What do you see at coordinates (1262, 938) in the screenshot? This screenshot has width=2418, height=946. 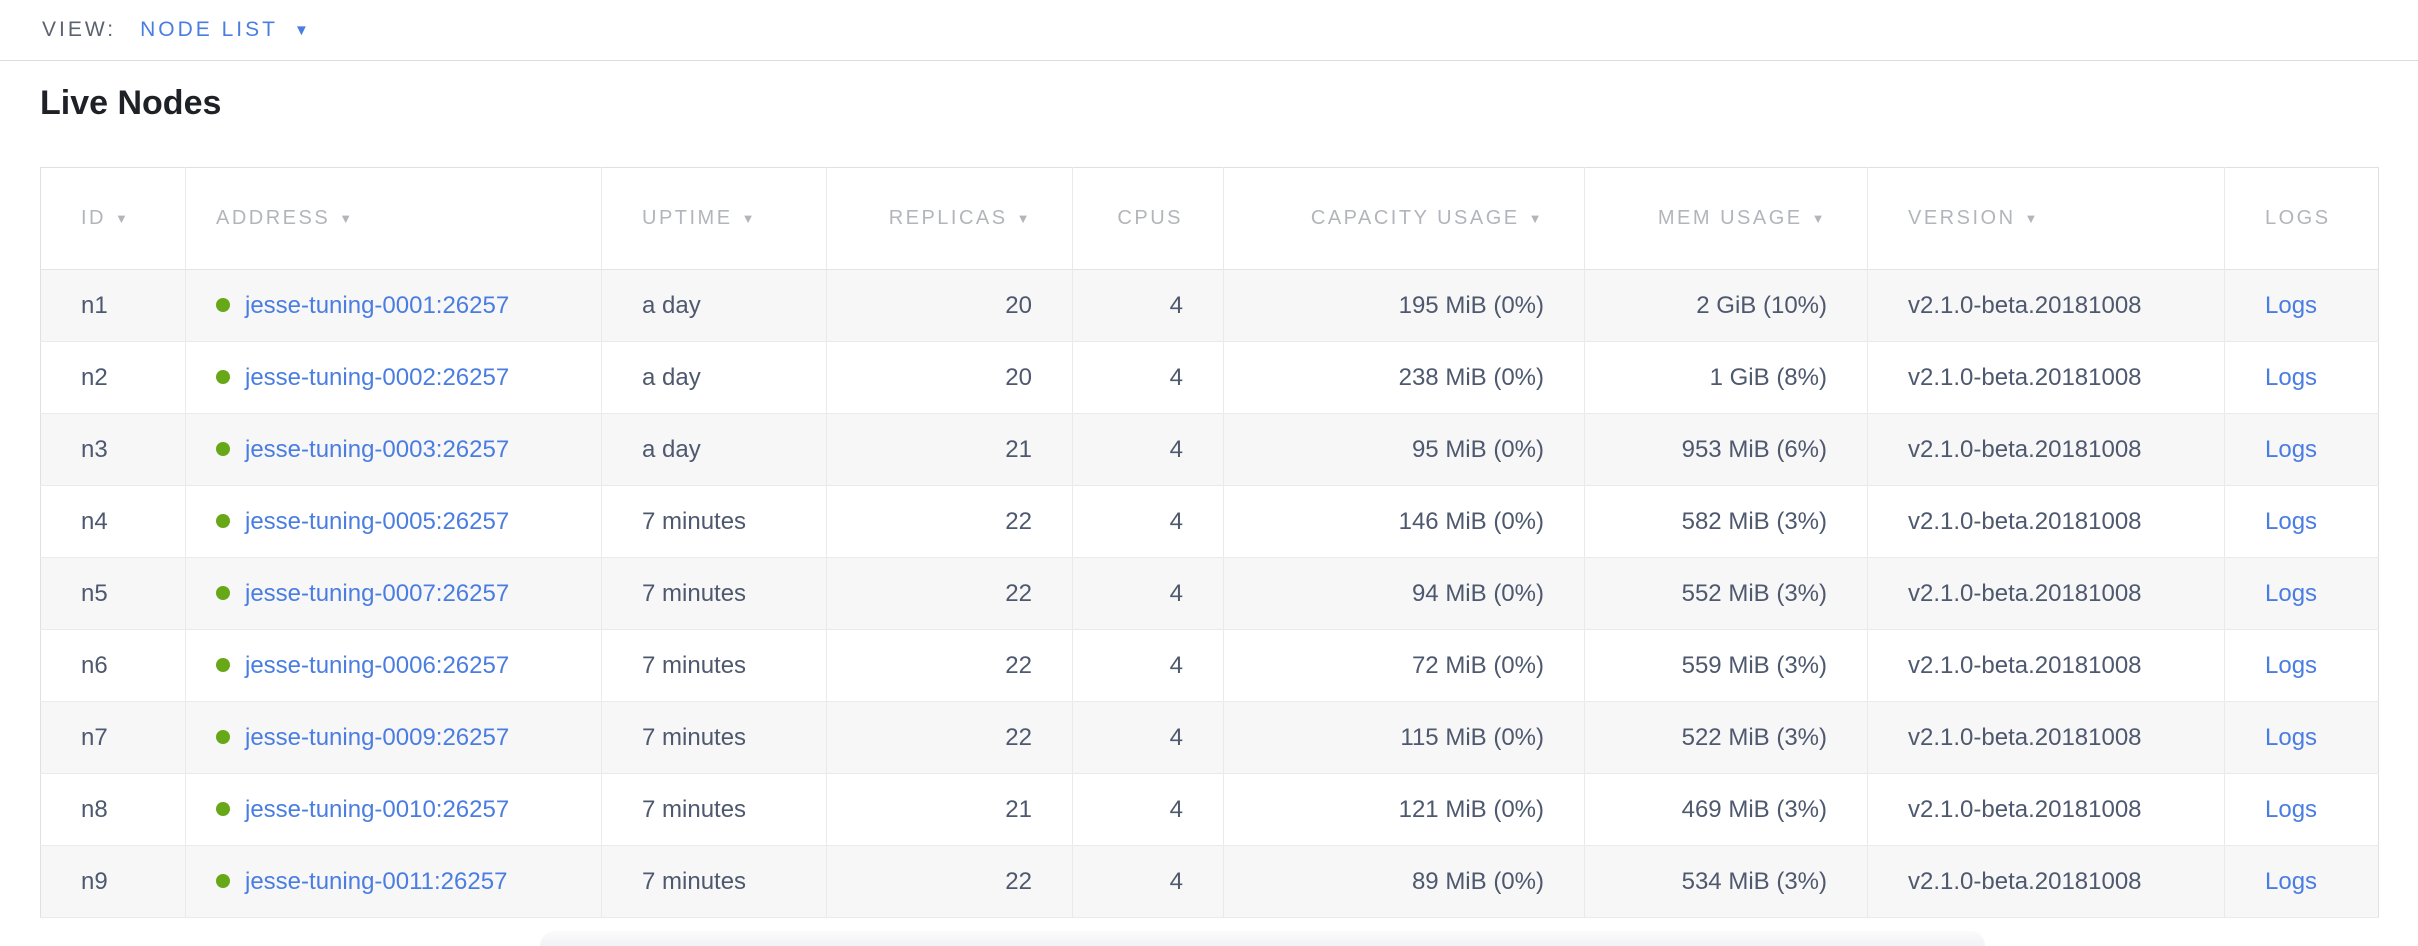 I see `next-section-top-edge` at bounding box center [1262, 938].